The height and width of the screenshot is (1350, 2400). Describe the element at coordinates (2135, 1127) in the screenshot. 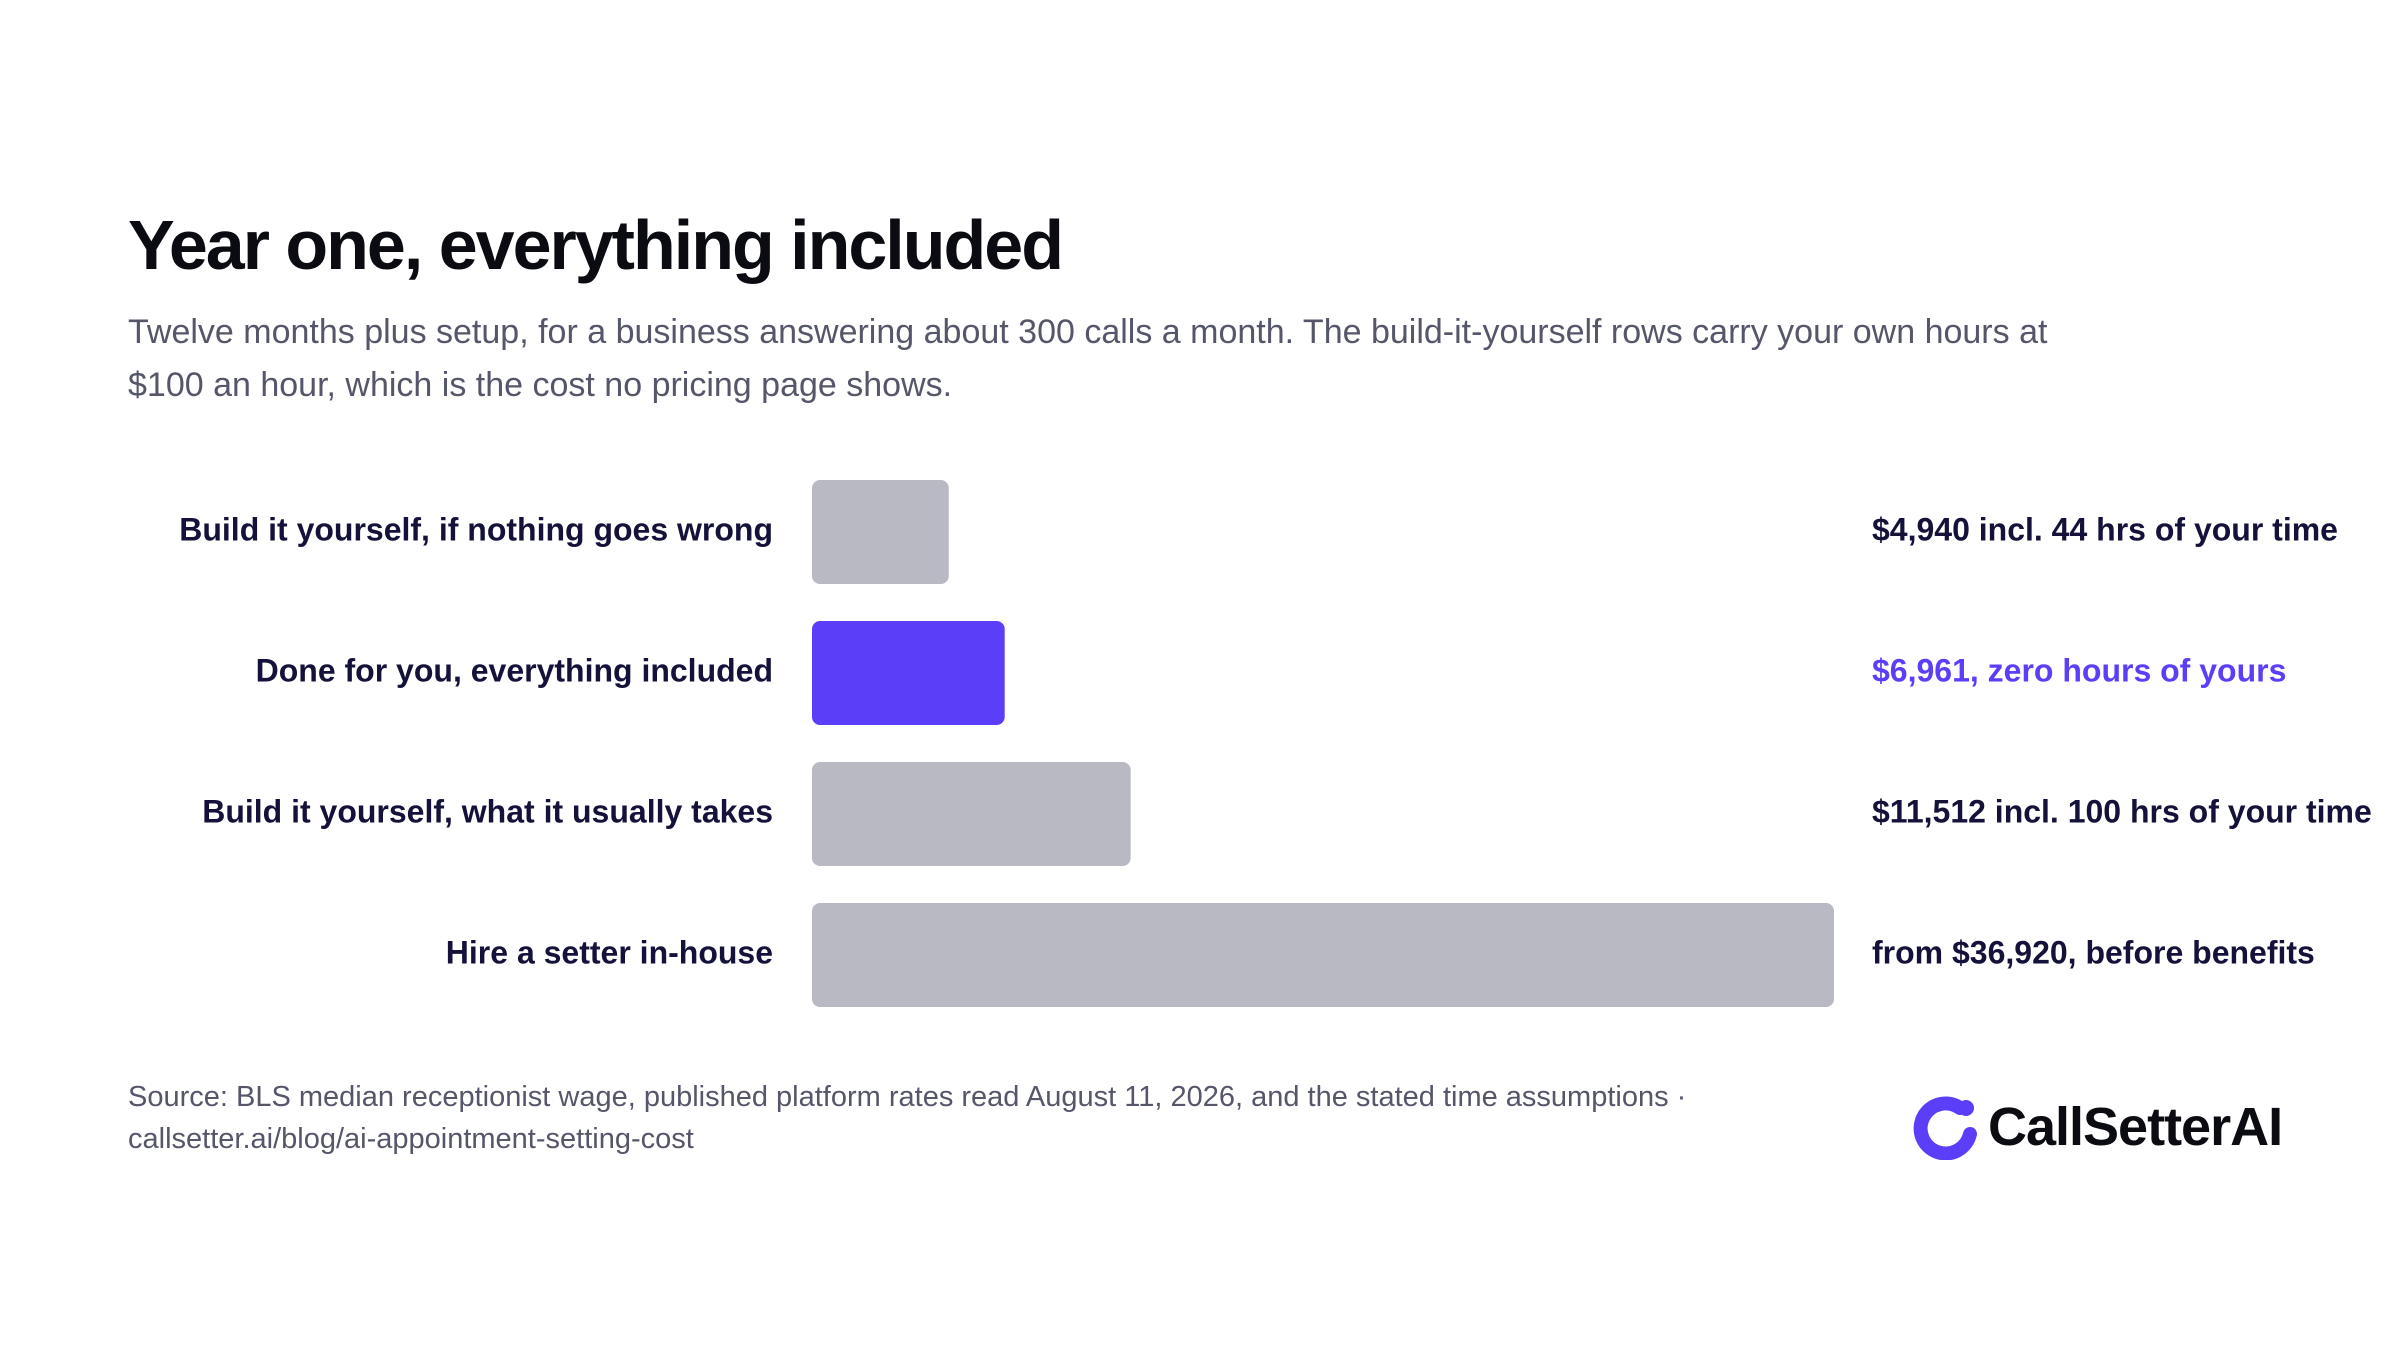

I see `brand-name: CallSetterAI` at that location.